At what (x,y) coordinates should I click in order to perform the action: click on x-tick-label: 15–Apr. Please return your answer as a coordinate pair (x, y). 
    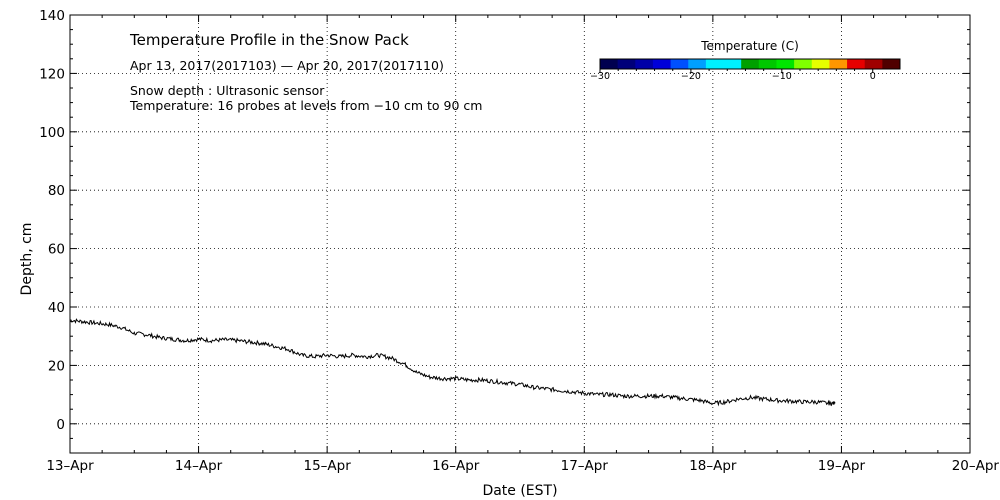
    Looking at the image, I should click on (327, 466).